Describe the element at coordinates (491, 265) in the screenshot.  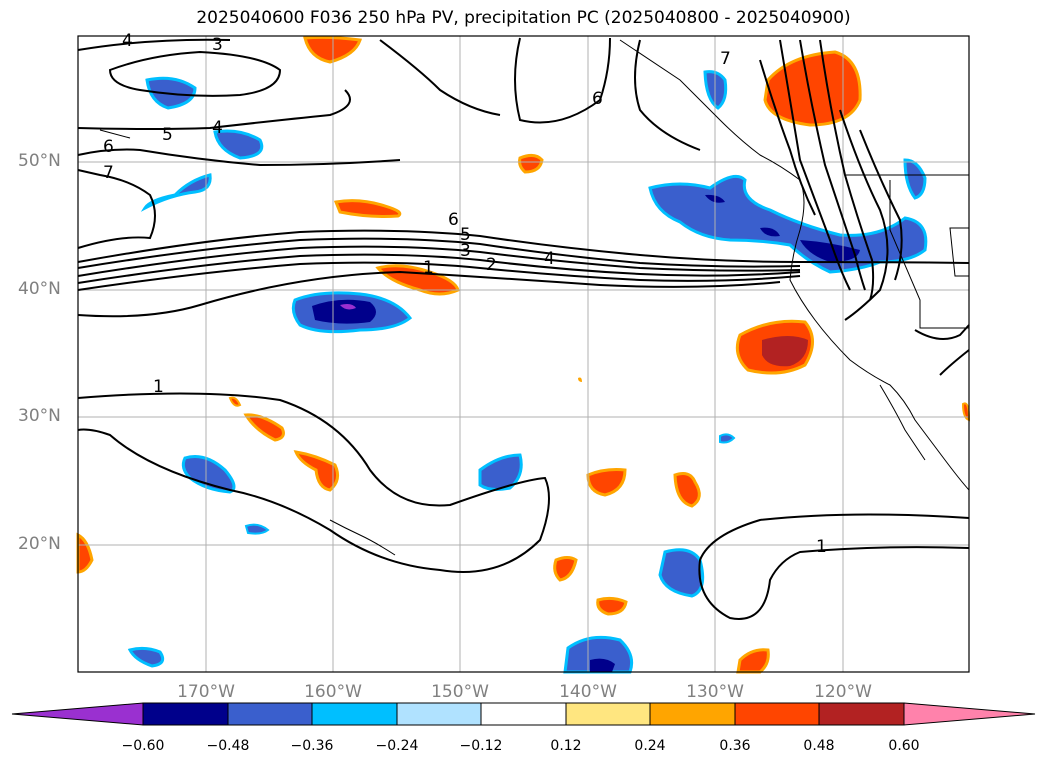
I see `contour-label: 2` at that location.